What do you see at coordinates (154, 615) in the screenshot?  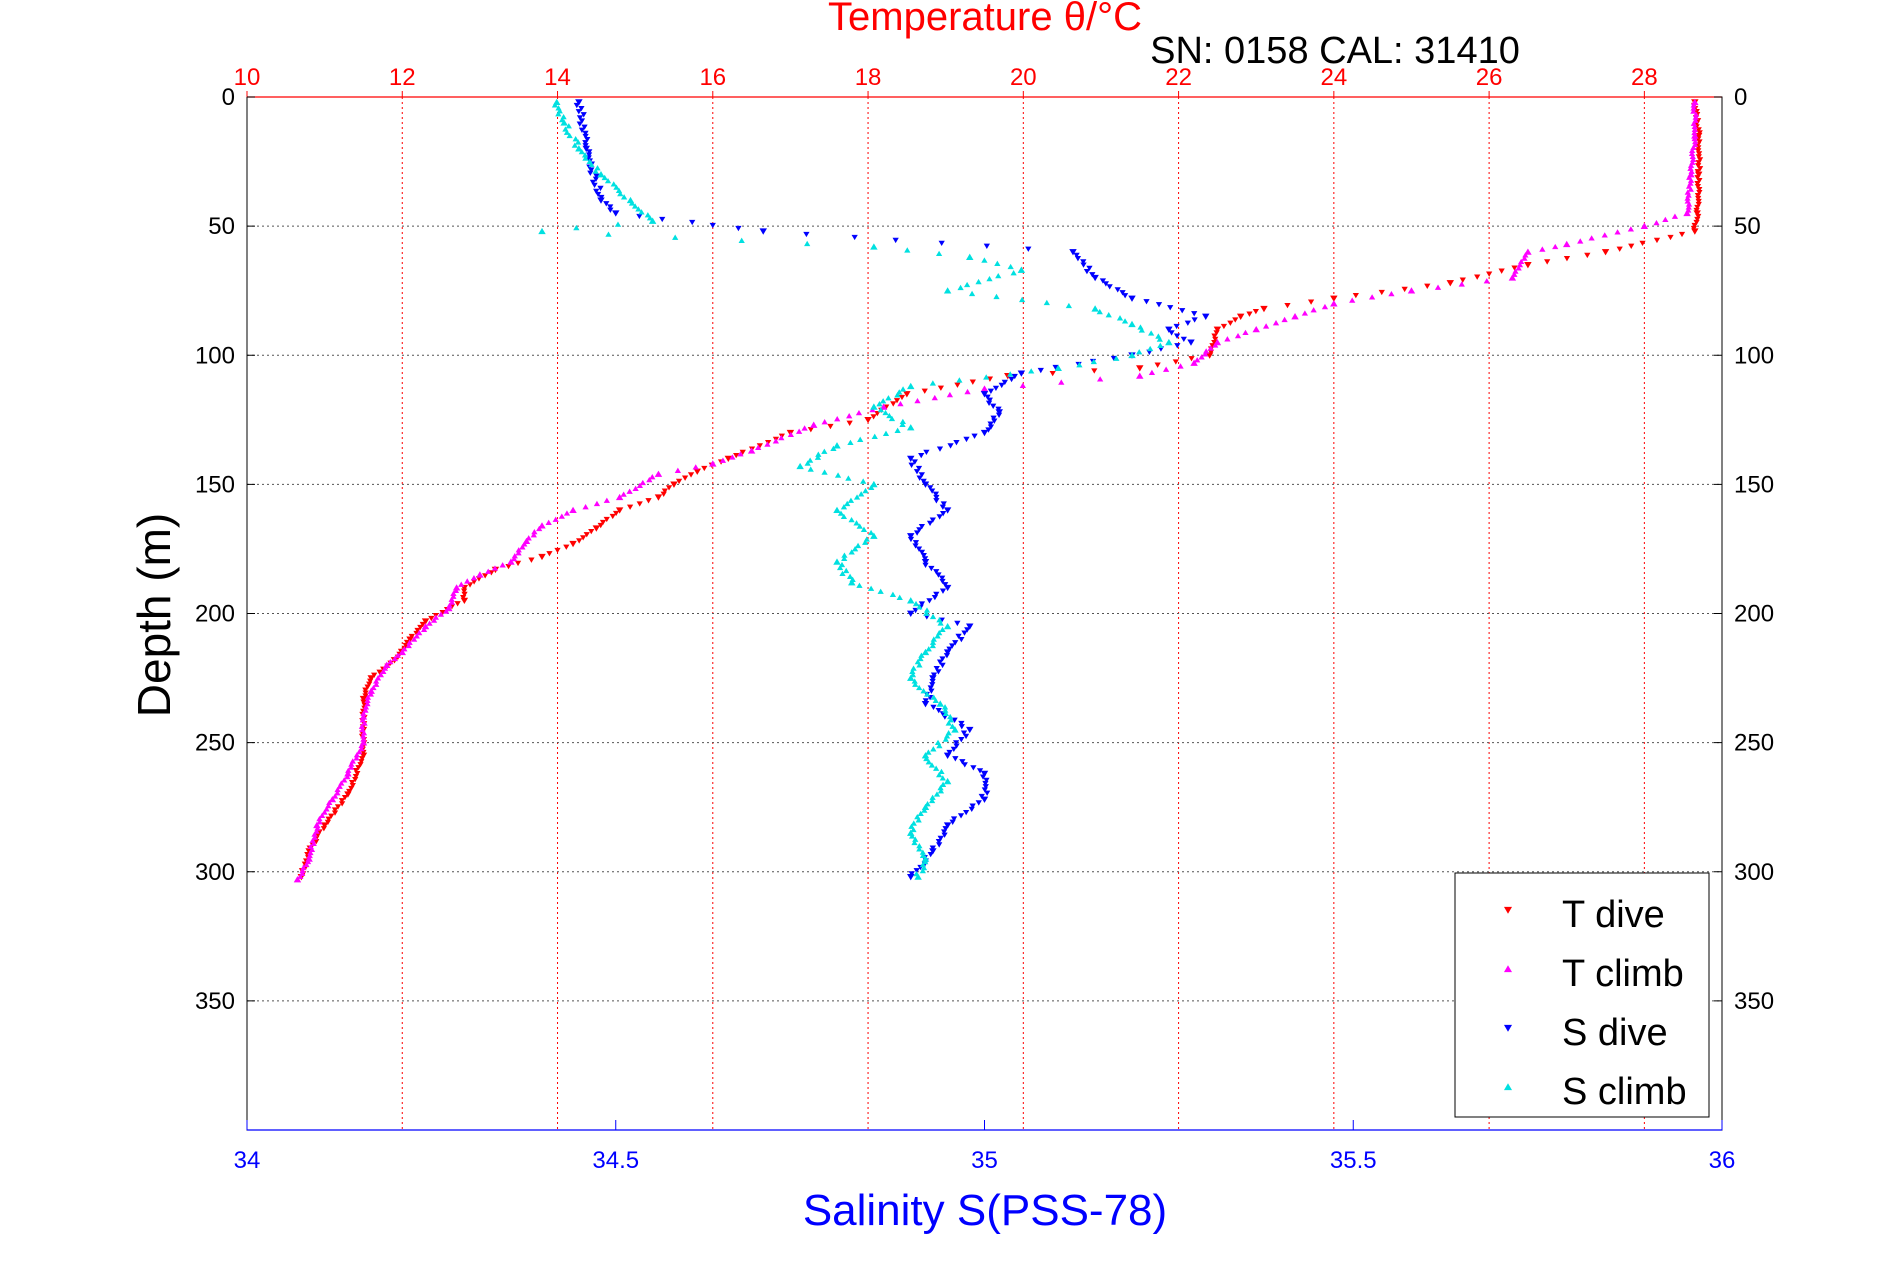 I see `y-axis-label: Depth (m)` at bounding box center [154, 615].